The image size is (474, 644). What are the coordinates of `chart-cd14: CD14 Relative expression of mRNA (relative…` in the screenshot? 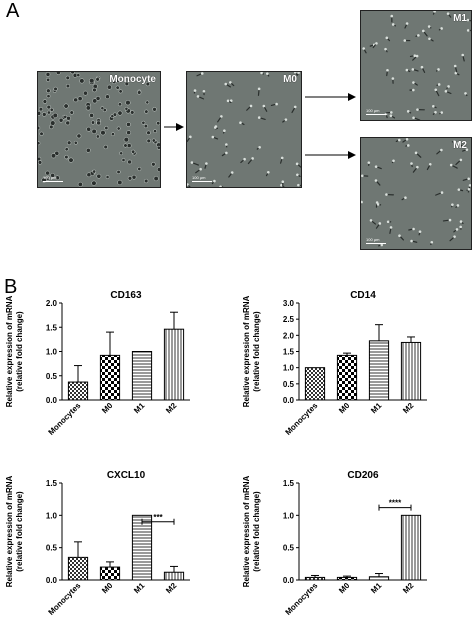 It's located at (334, 363).